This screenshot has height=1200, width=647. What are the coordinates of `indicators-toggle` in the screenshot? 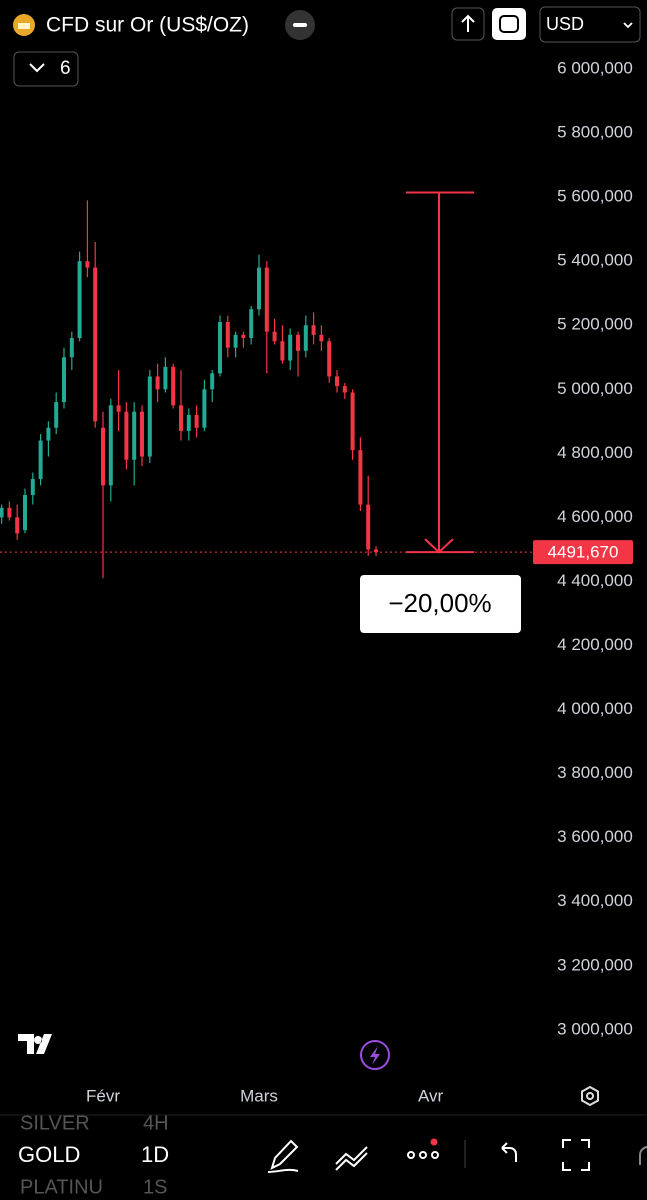 It's located at (46, 69).